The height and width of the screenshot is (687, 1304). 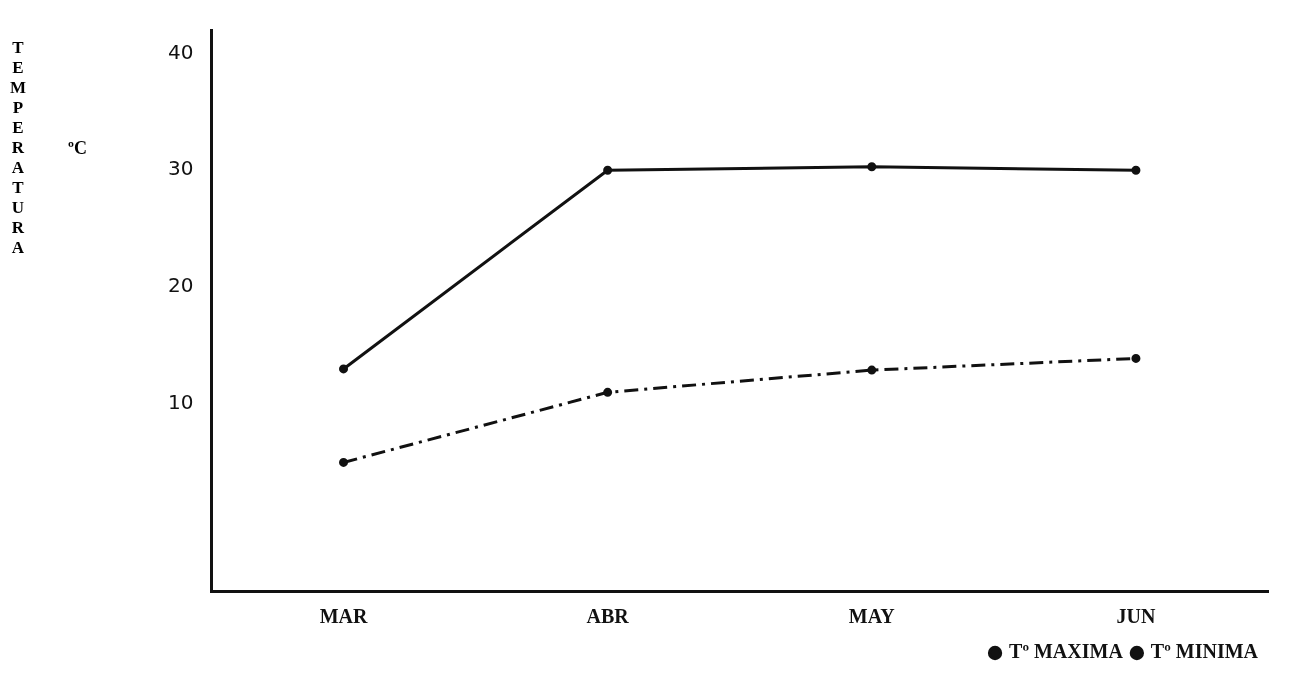 What do you see at coordinates (18, 147) in the screenshot?
I see `text: TEMPERATURA` at bounding box center [18, 147].